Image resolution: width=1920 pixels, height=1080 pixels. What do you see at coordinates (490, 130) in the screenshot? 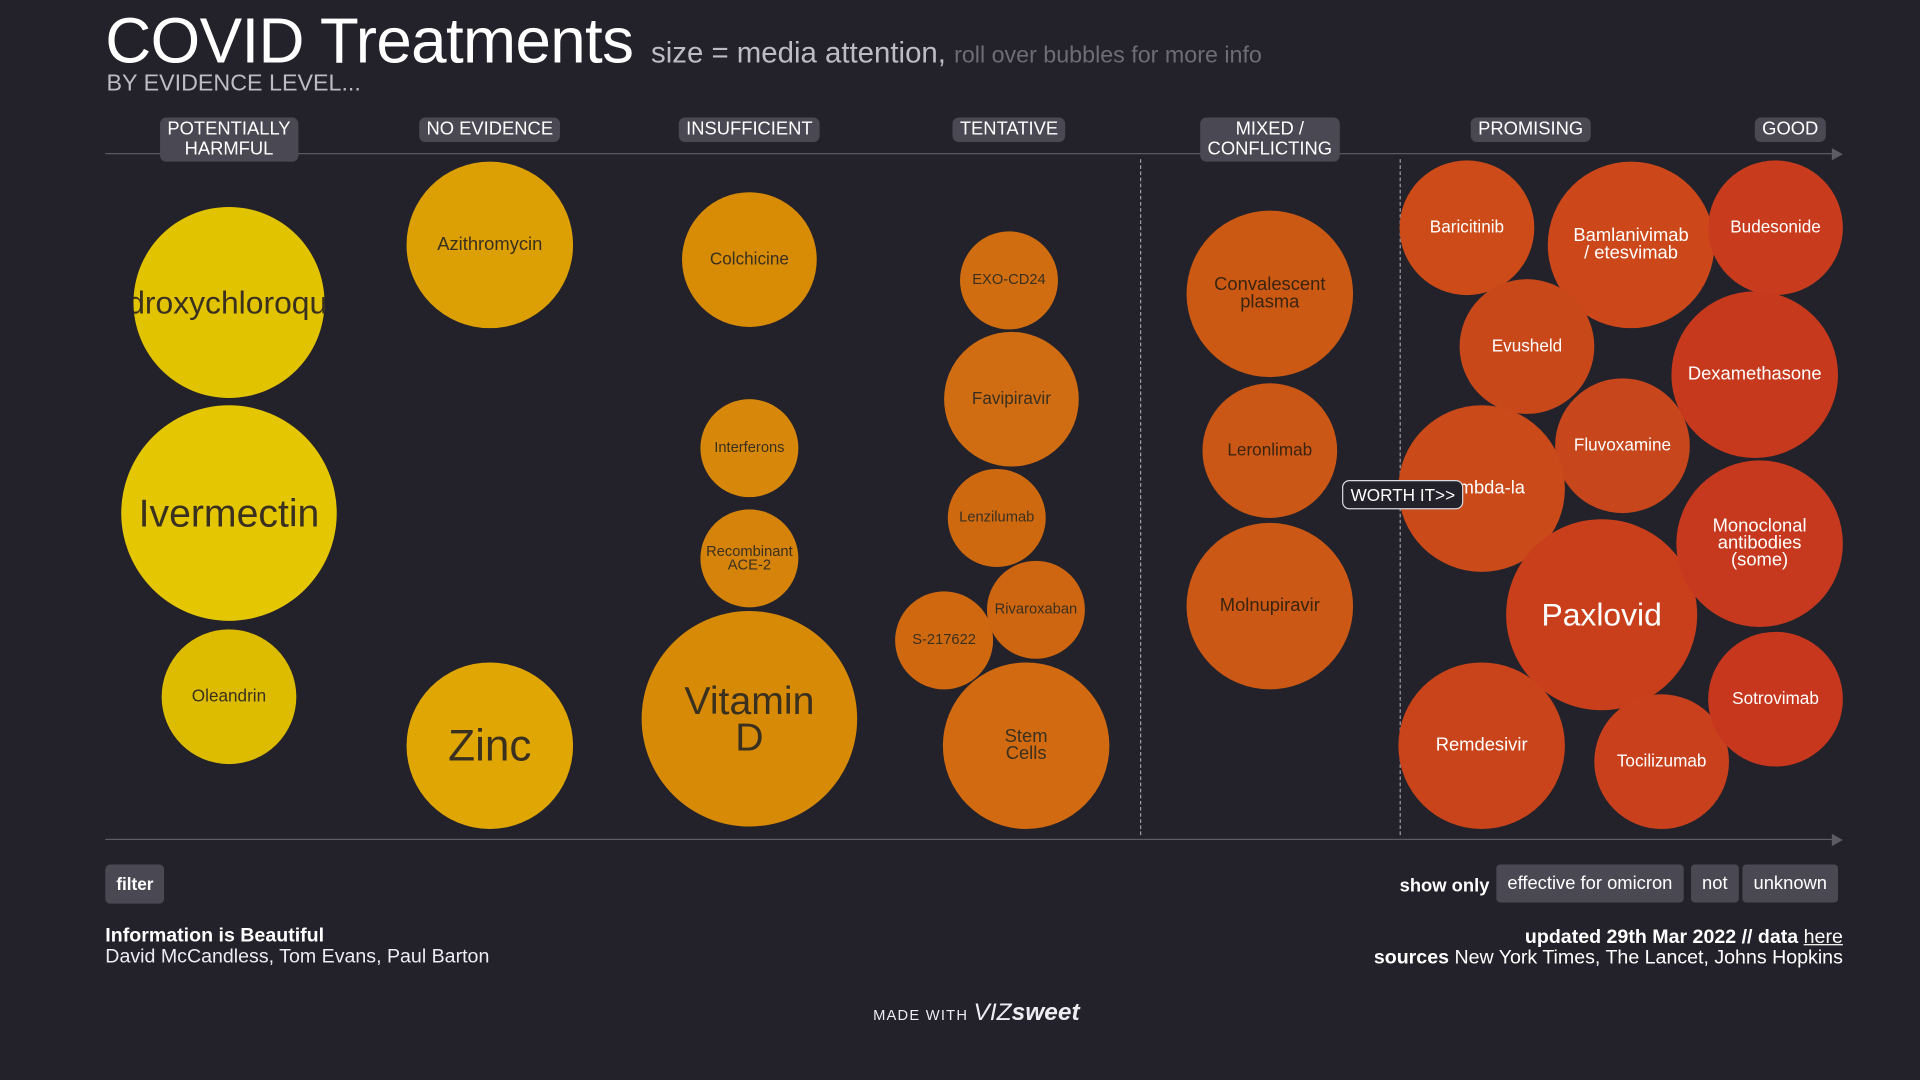
I see `category-label-1: NO EVIDENCE` at bounding box center [490, 130].